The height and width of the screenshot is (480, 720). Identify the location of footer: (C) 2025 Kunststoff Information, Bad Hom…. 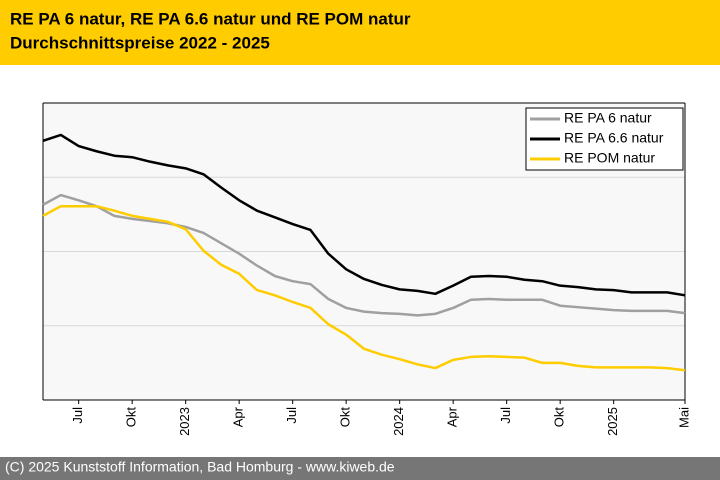
(200, 467).